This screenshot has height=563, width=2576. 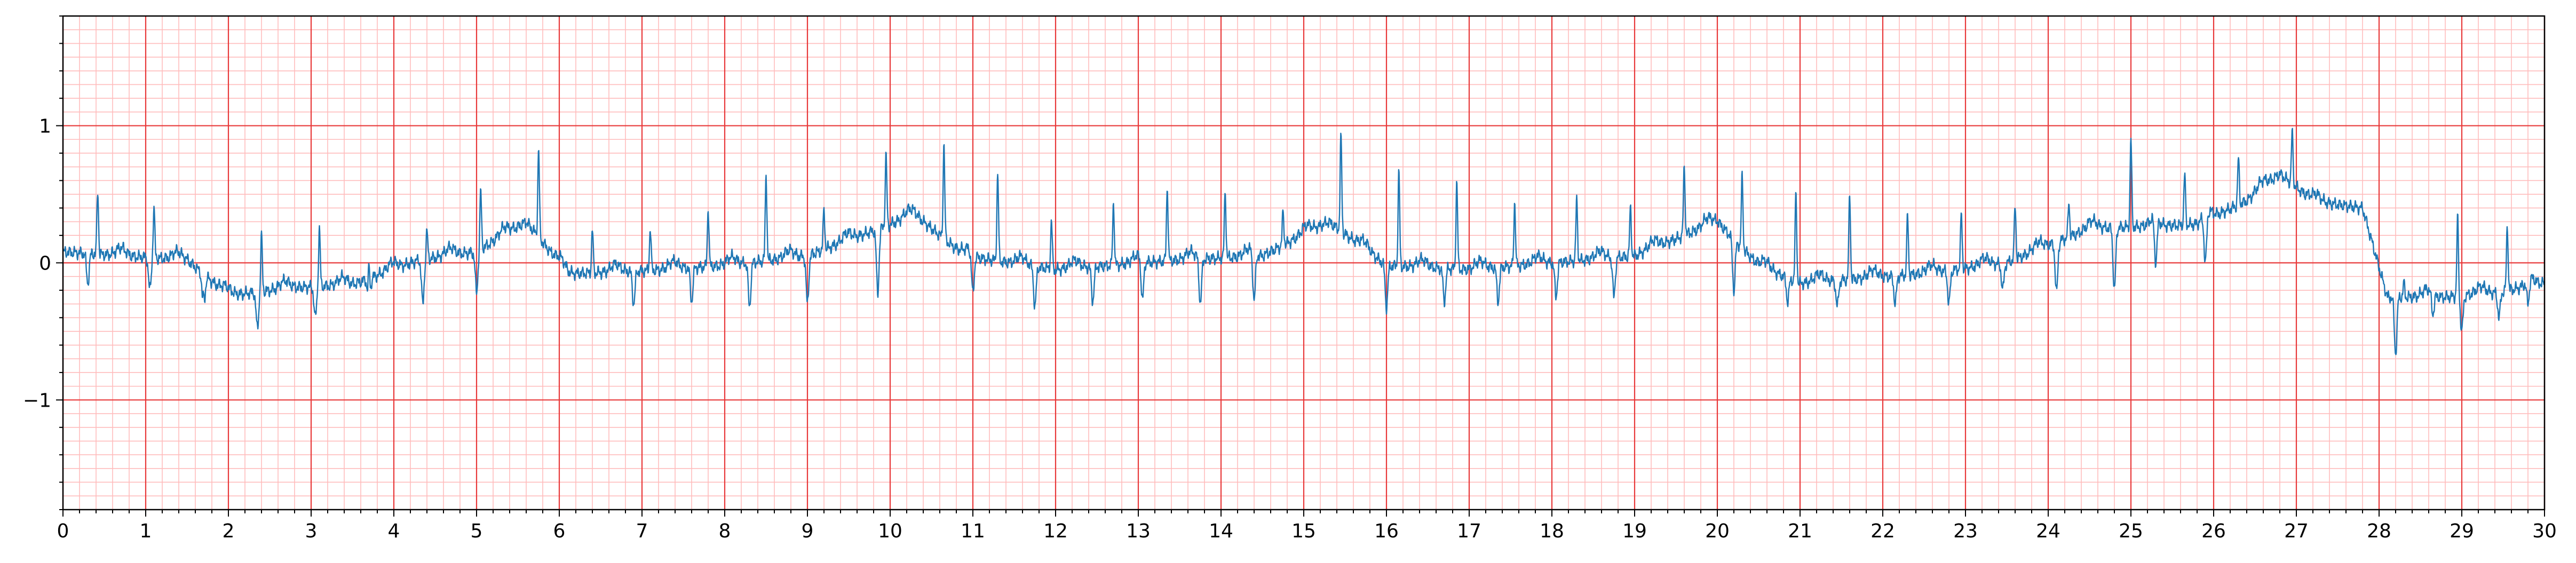 What do you see at coordinates (311, 531) in the screenshot?
I see `x-tick-label: 3` at bounding box center [311, 531].